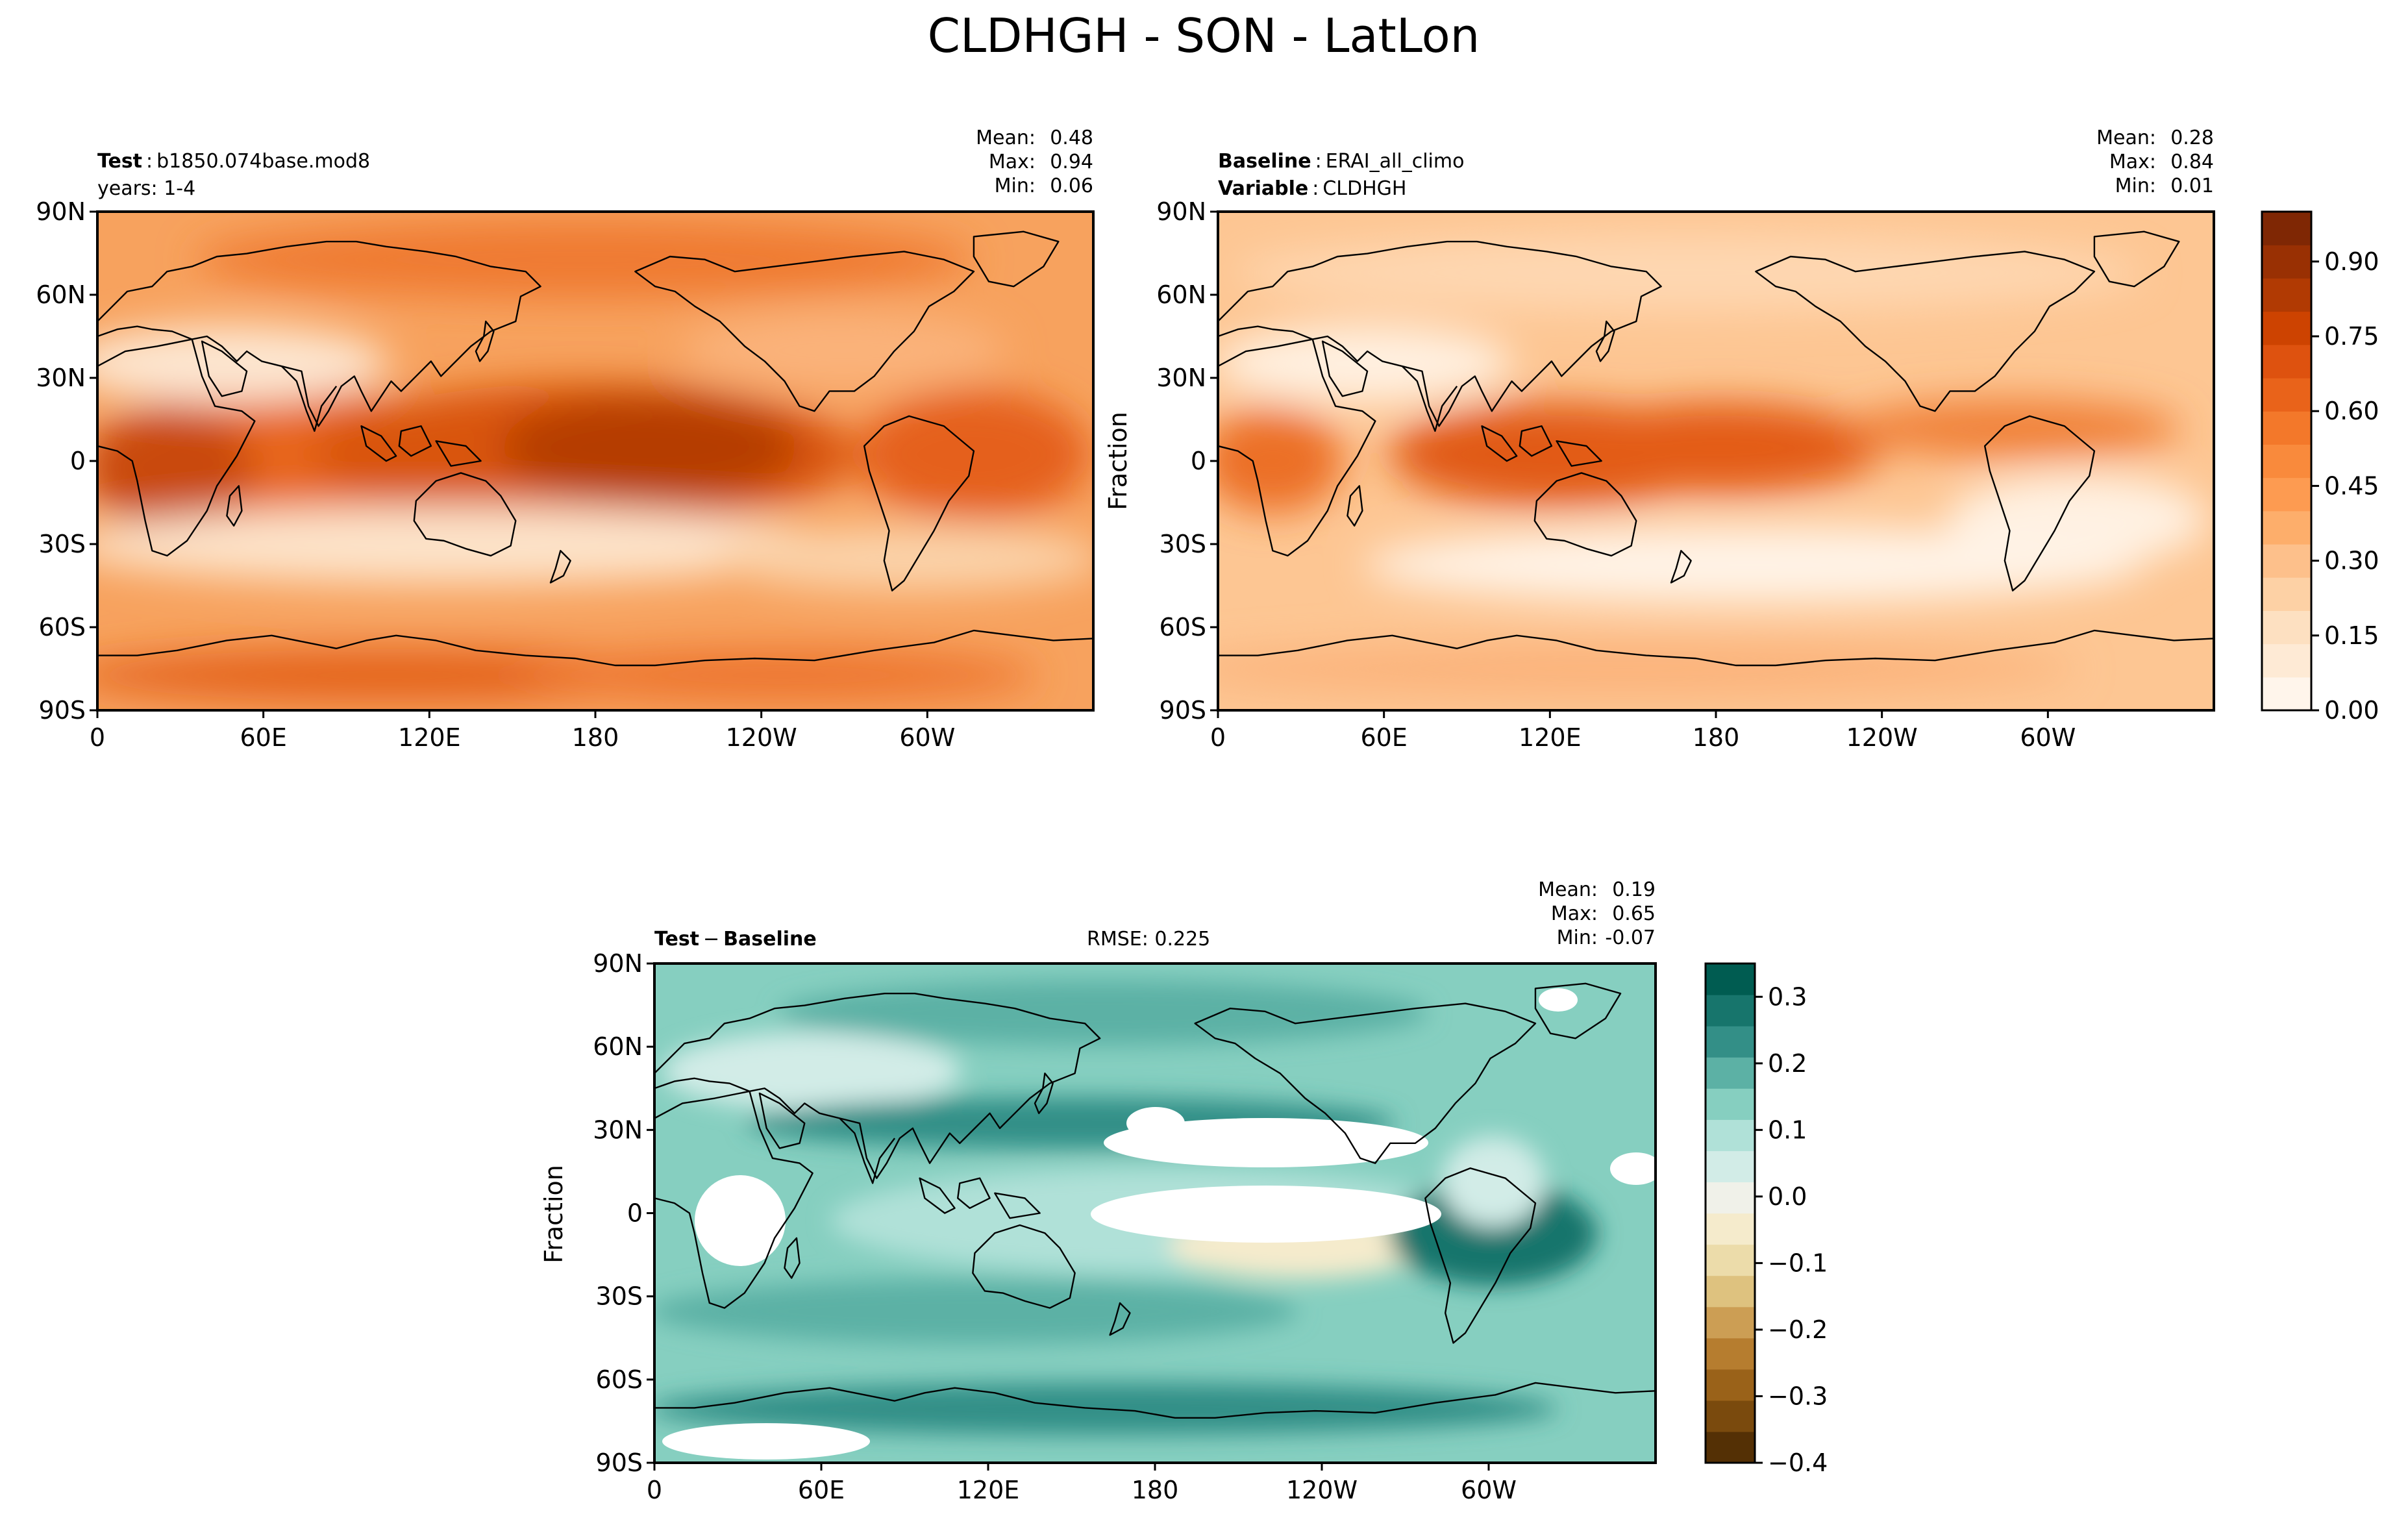 The height and width of the screenshot is (1529, 2408). I want to click on baseline-lon-tick-label: 120E, so click(1550, 737).